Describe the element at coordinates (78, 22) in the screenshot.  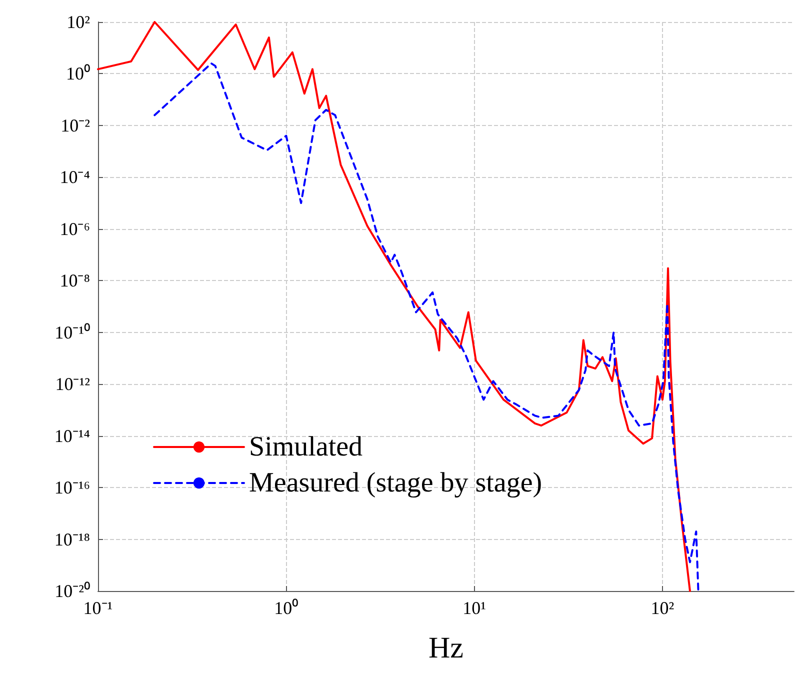
I see `y-tick-label: 10²` at that location.